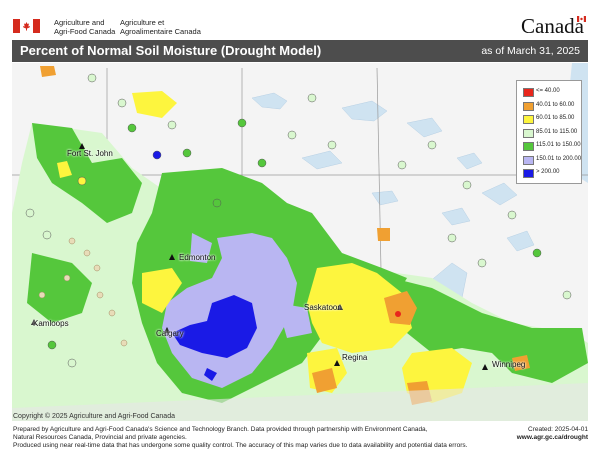 Image resolution: width=600 pixels, height=463 pixels. I want to click on legend-label: 60.01 to 85.00, so click(555, 118).